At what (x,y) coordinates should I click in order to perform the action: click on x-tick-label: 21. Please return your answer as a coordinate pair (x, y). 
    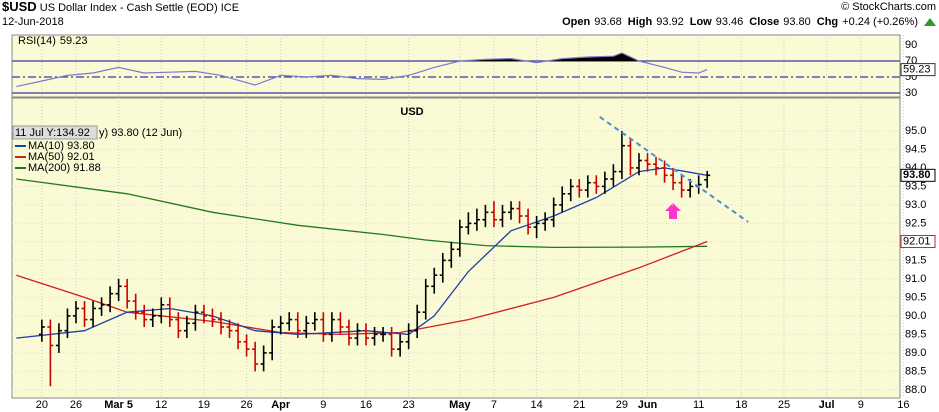
    Looking at the image, I should click on (579, 405).